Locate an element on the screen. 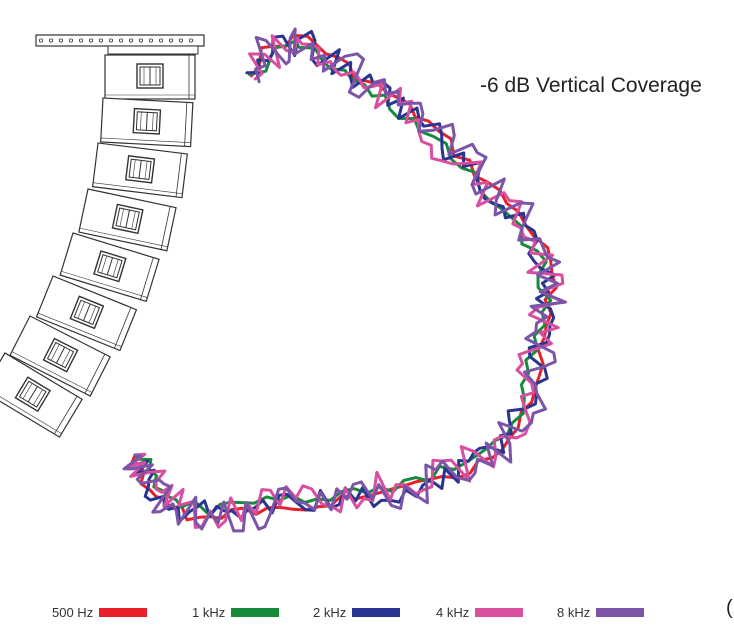  corner-glyph: ( is located at coordinates (729, 608).